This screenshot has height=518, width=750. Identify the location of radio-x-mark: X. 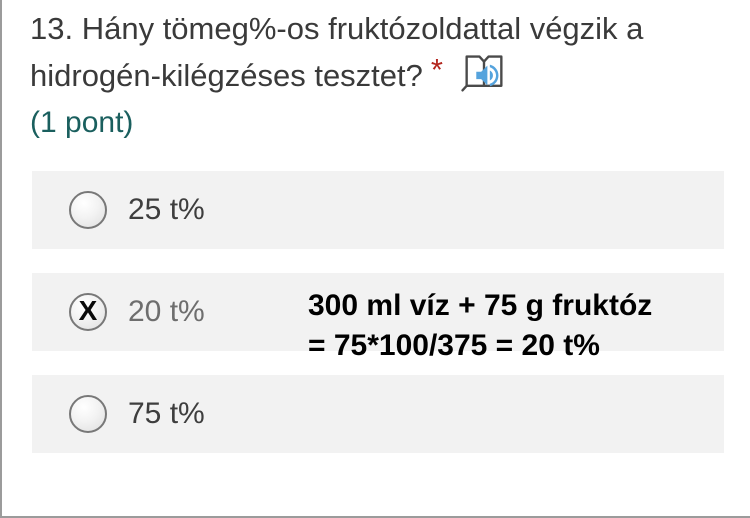
(88, 310).